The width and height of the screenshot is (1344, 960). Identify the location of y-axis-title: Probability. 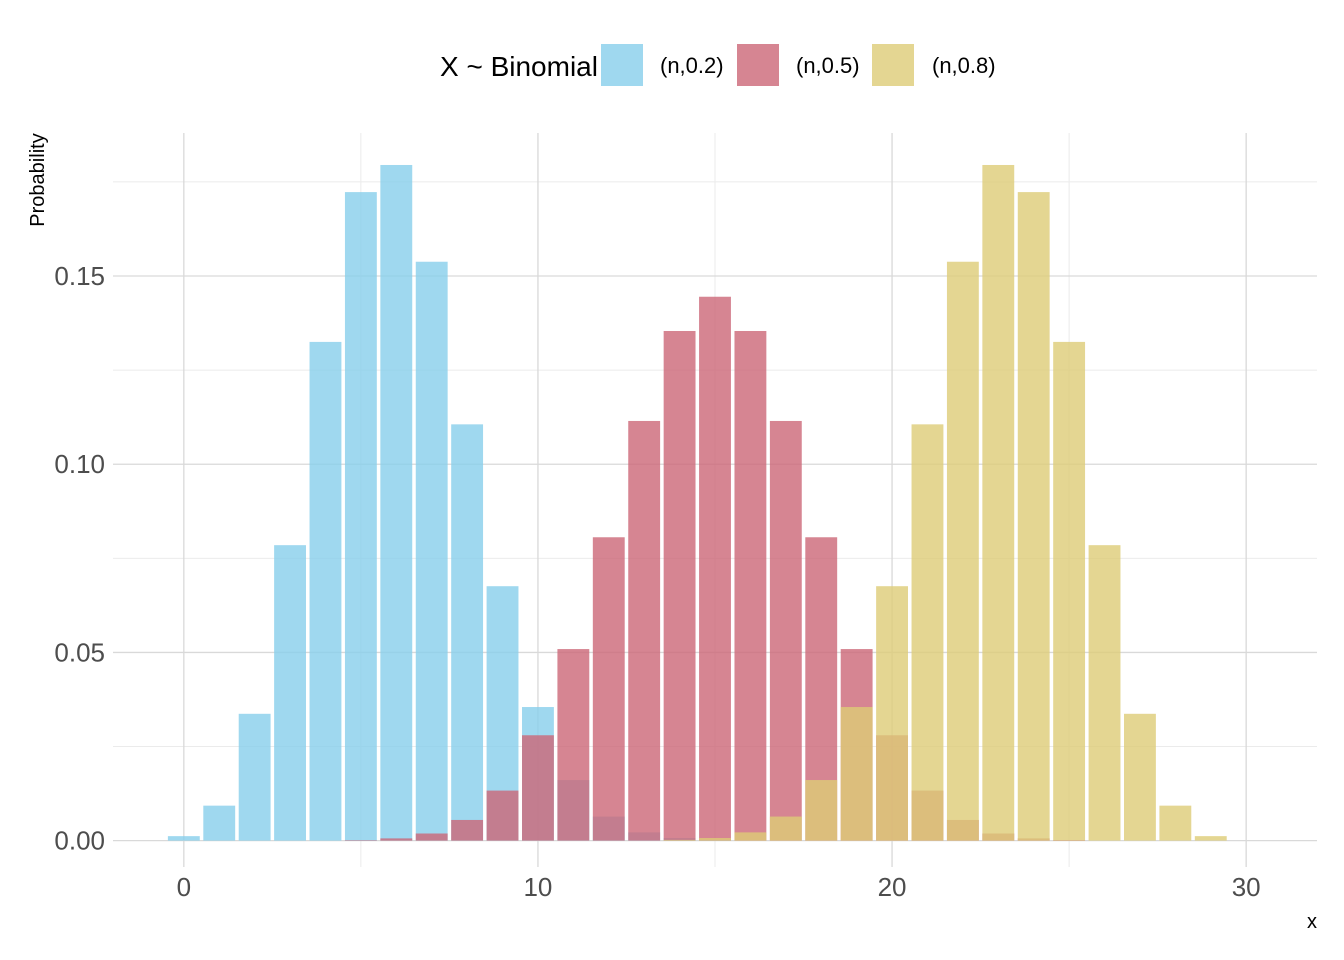
(38, 179).